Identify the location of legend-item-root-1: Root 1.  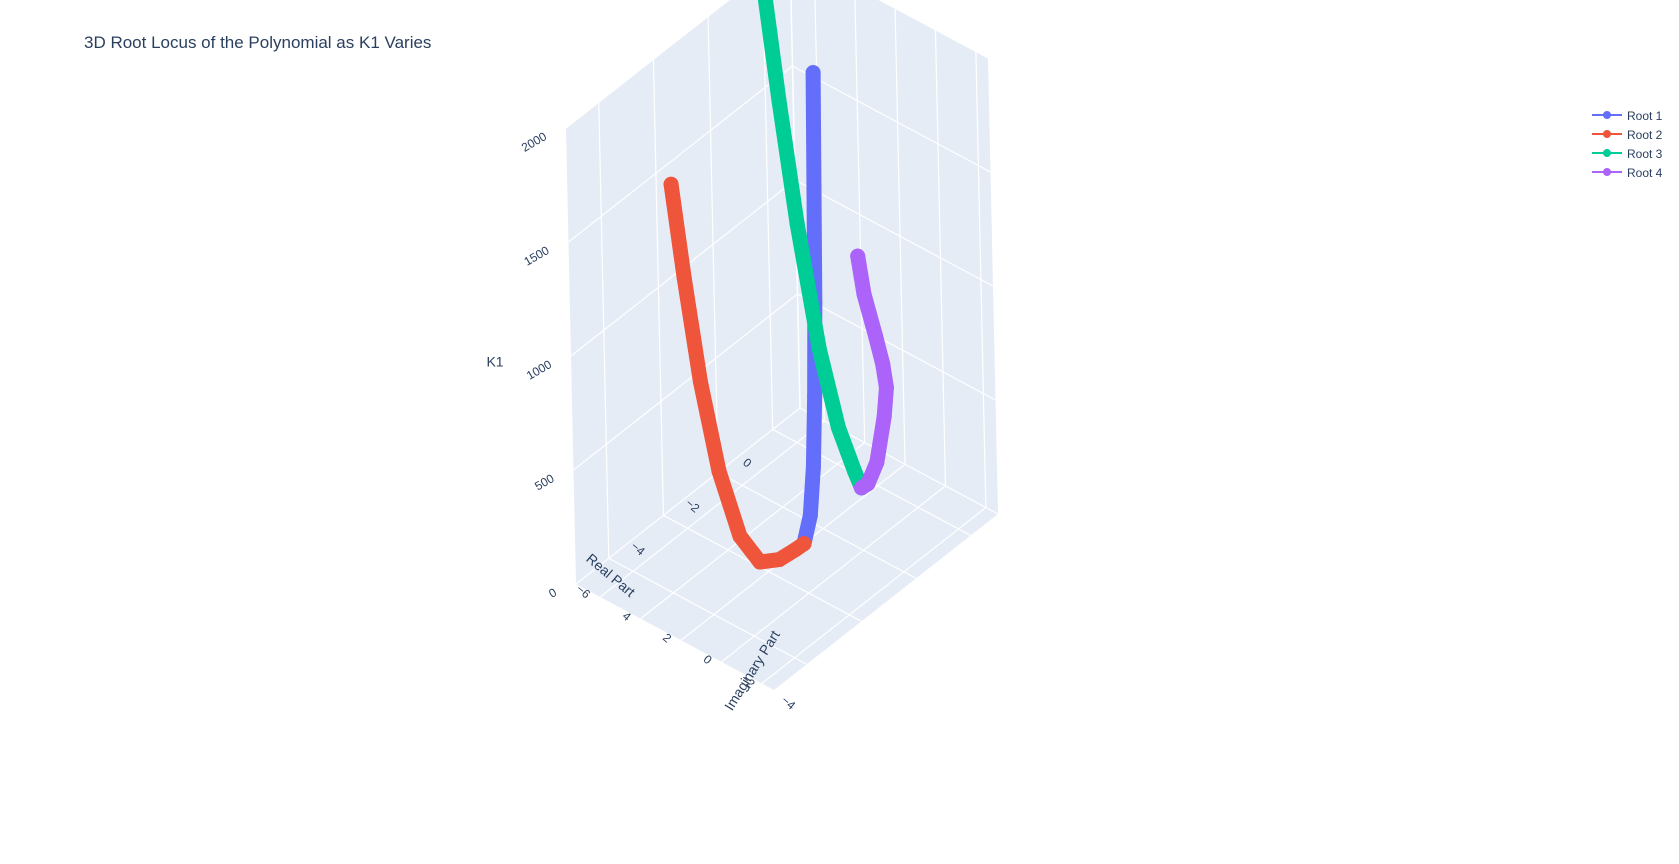
(1627, 115).